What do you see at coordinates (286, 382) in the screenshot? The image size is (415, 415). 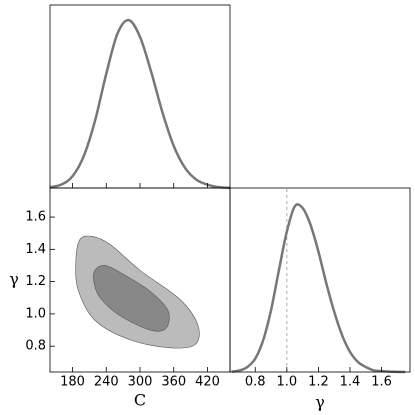 I see `x-tick-label: 1.0` at bounding box center [286, 382].